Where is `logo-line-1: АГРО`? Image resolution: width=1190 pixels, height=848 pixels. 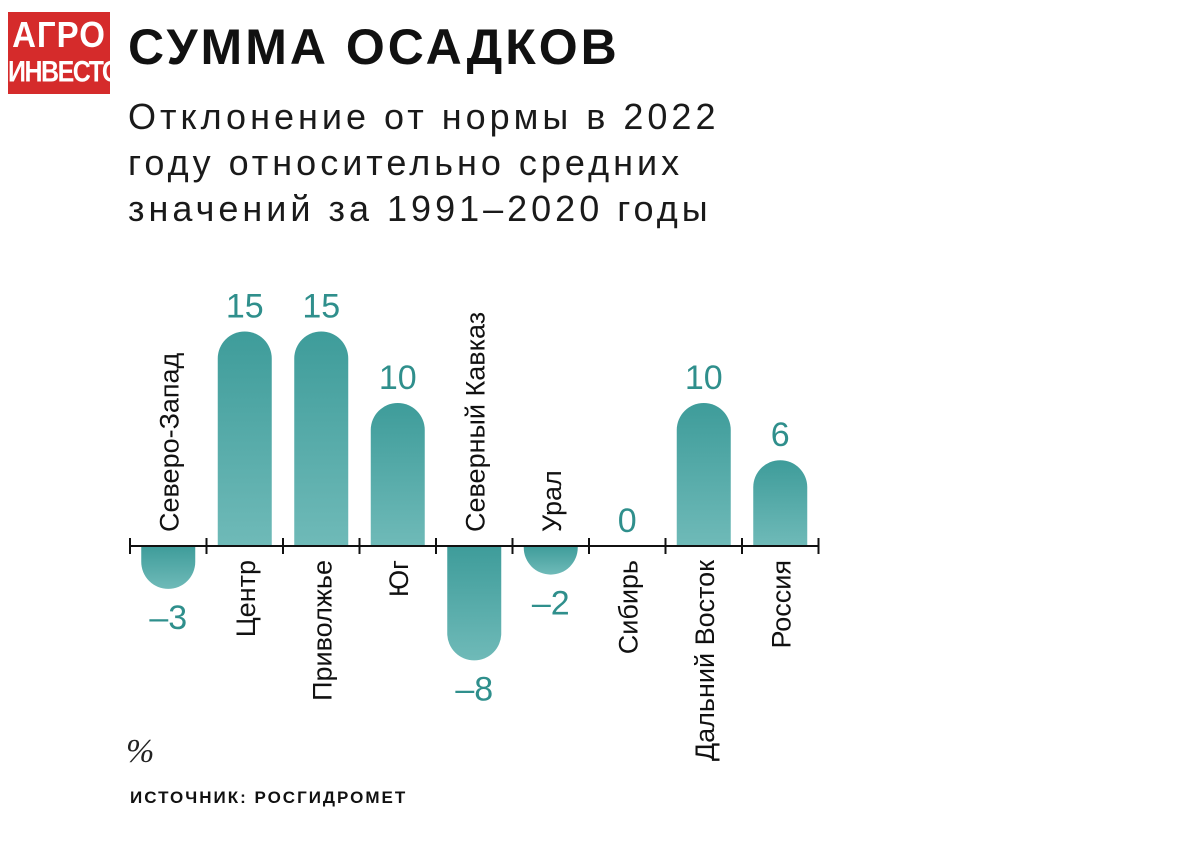
logo-line-1: АГРО is located at coordinates (59, 34).